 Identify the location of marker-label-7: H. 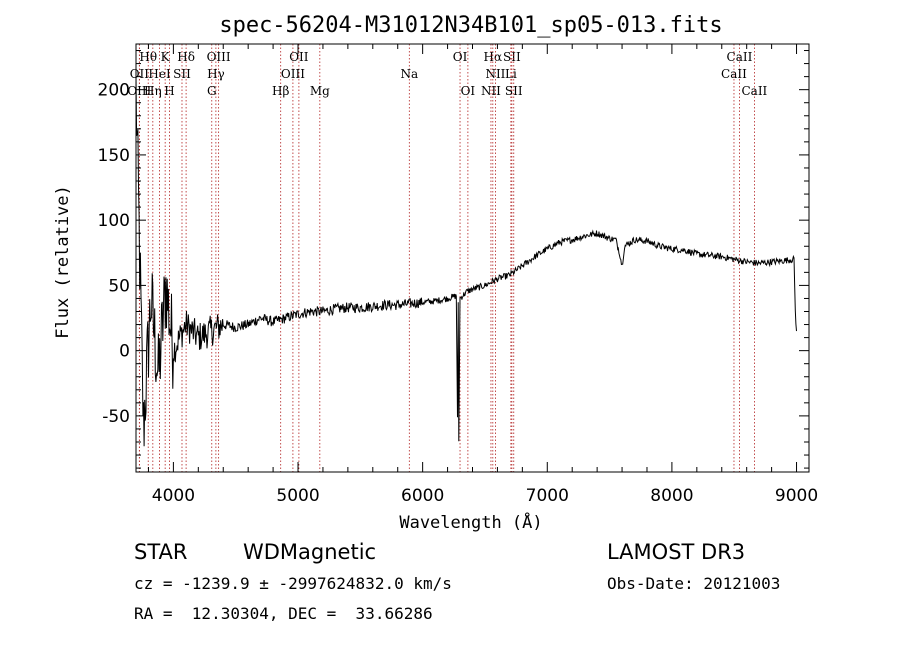
(169, 91).